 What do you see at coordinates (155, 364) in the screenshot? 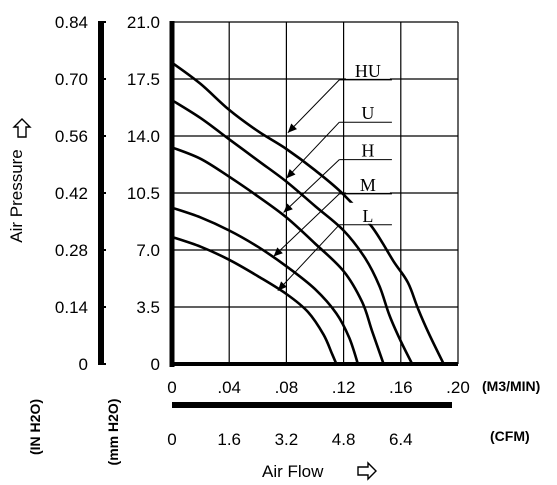
I see `y-tick-label-inner: 0` at bounding box center [155, 364].